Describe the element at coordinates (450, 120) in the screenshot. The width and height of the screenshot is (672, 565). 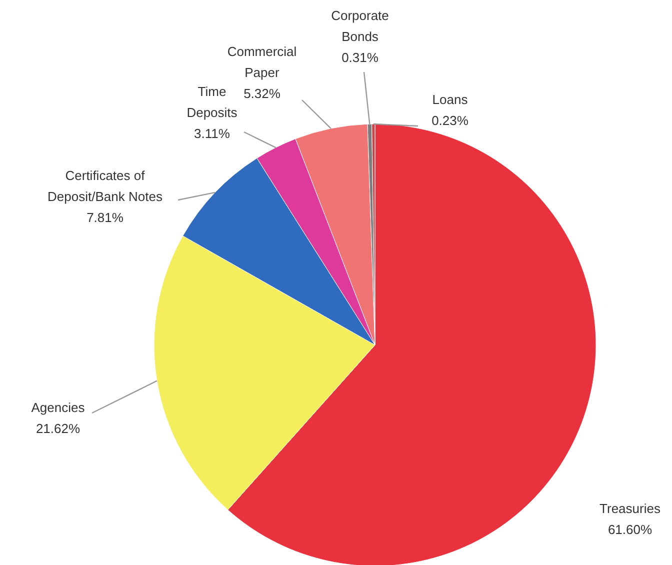
I see `data-label: 0.23%` at that location.